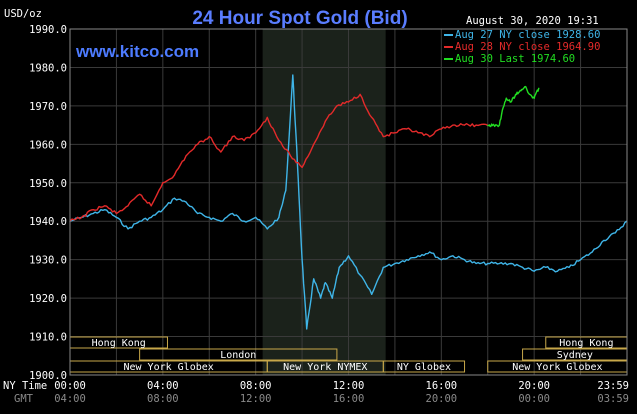  What do you see at coordinates (442, 399) in the screenshot?
I see `x-tick-label-gmt: 20:00` at bounding box center [442, 399].